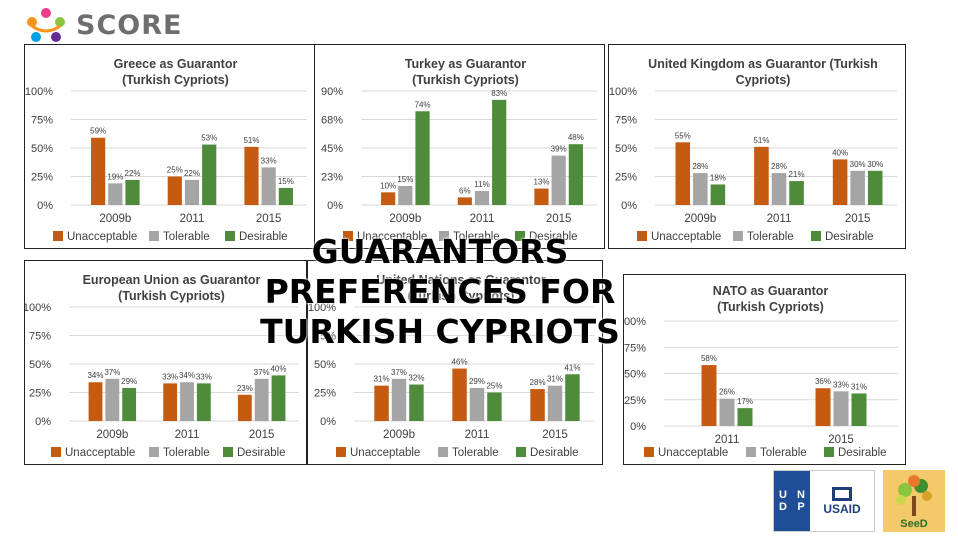  I want to click on usaid-logo: USAID, so click(842, 501).